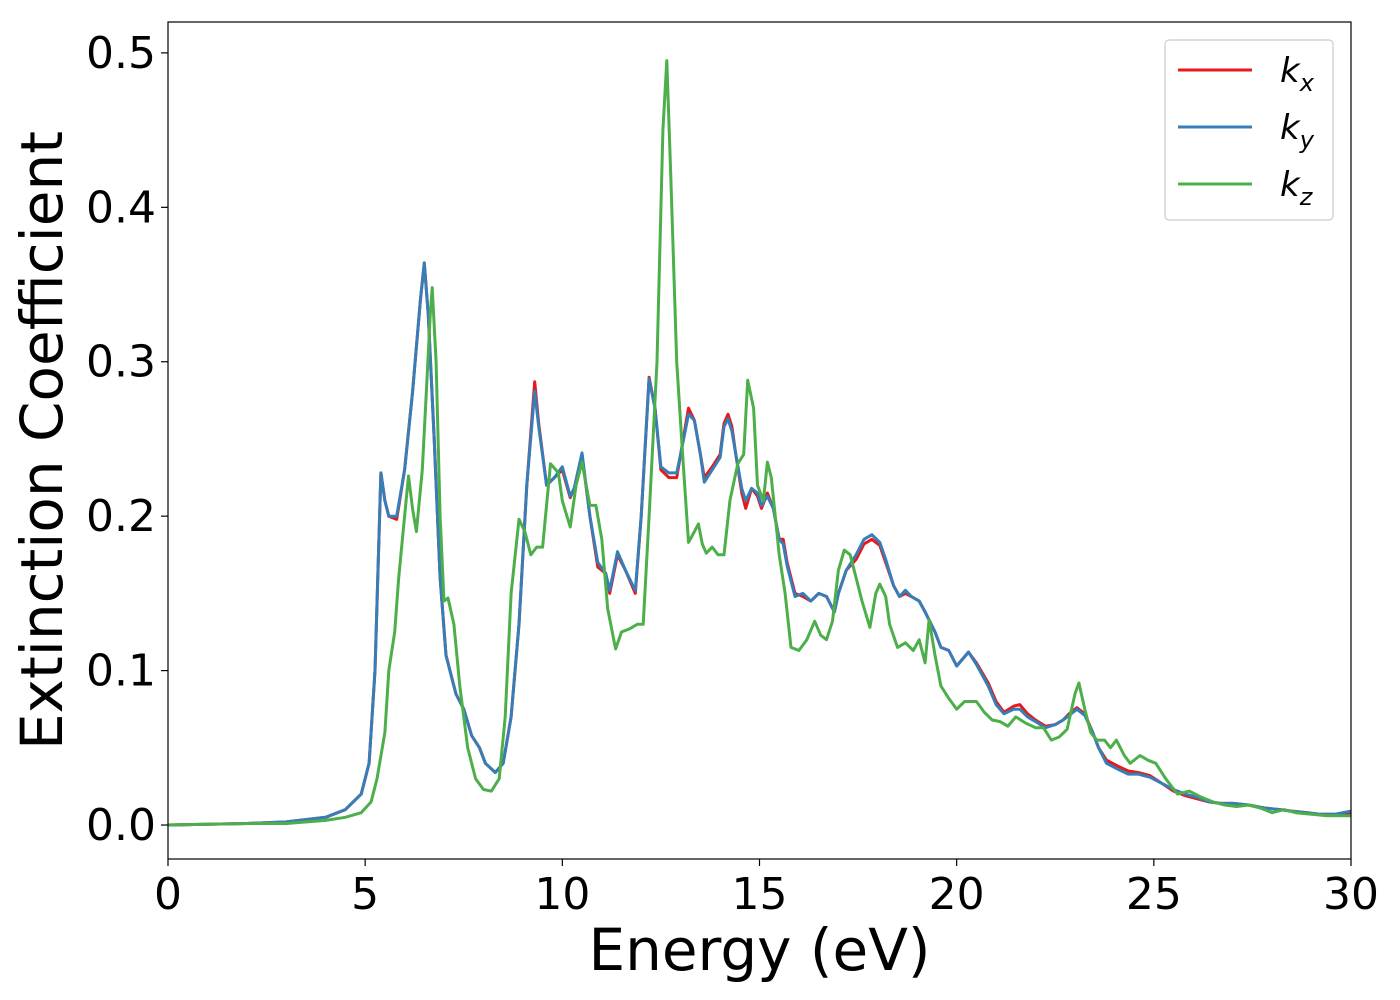  What do you see at coordinates (1307, 140) in the screenshot?
I see `legend-label-sub: y` at bounding box center [1307, 140].